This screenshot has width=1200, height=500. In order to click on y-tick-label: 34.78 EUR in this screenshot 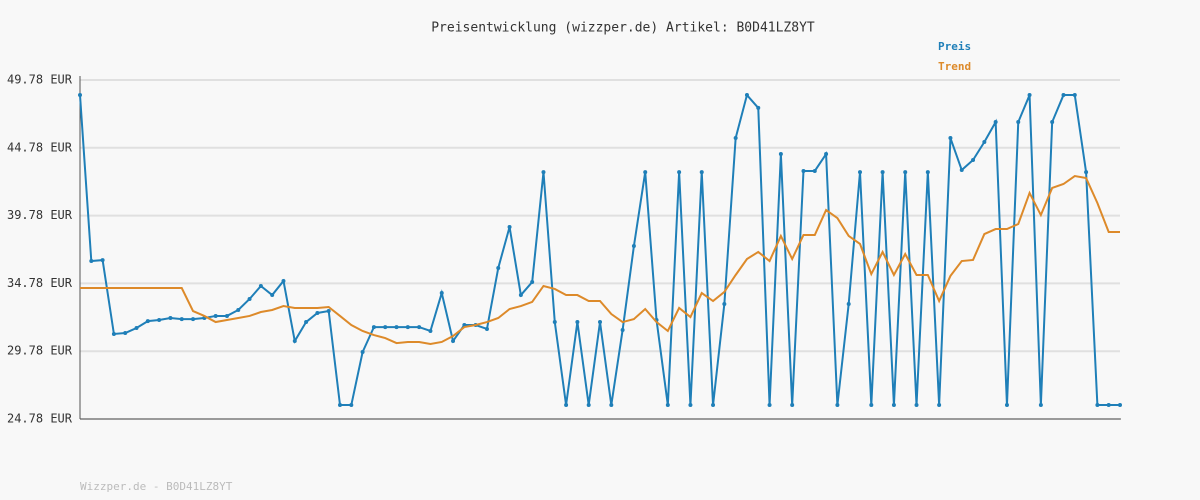, I will do `click(40, 283)`.